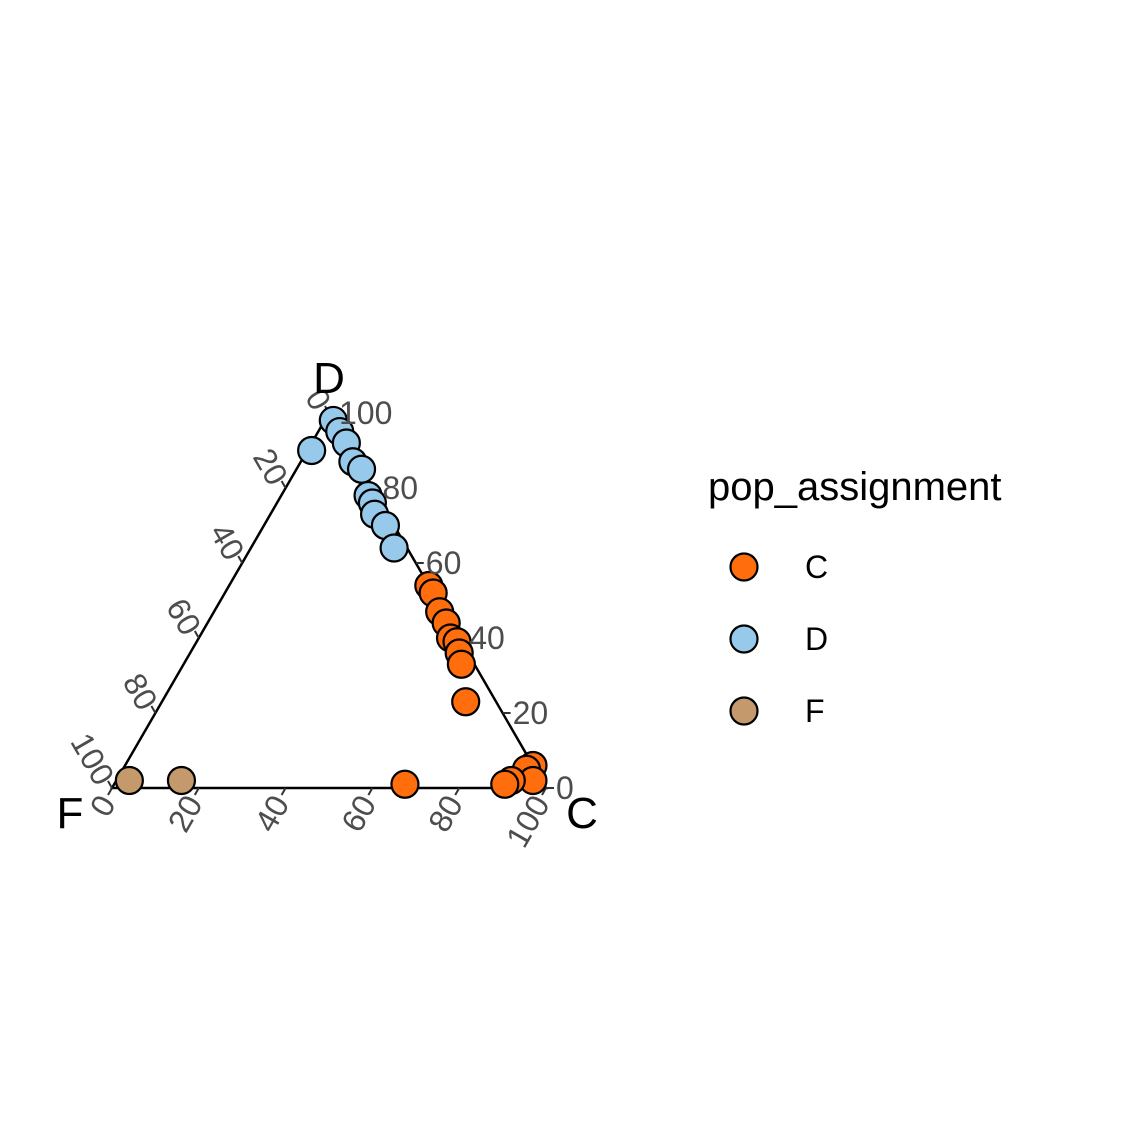 The image size is (1125, 1130). What do you see at coordinates (329, 378) in the screenshot?
I see `vertex-label-top: D` at bounding box center [329, 378].